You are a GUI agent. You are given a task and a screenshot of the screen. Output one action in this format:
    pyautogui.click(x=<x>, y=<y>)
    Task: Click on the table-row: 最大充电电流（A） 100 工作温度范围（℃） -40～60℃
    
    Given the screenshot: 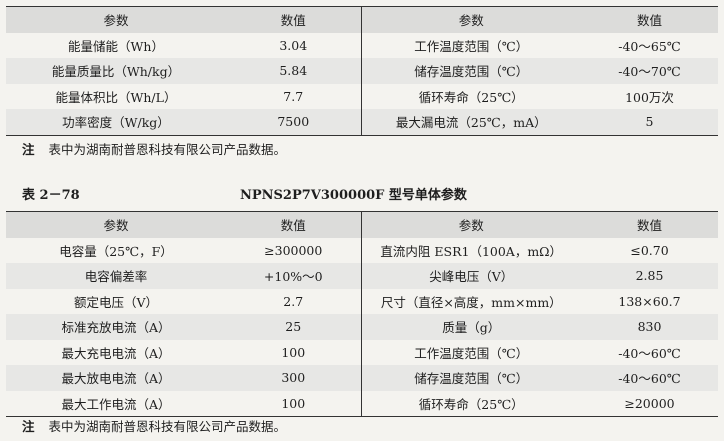 What is the action you would take?
    pyautogui.click(x=362, y=352)
    